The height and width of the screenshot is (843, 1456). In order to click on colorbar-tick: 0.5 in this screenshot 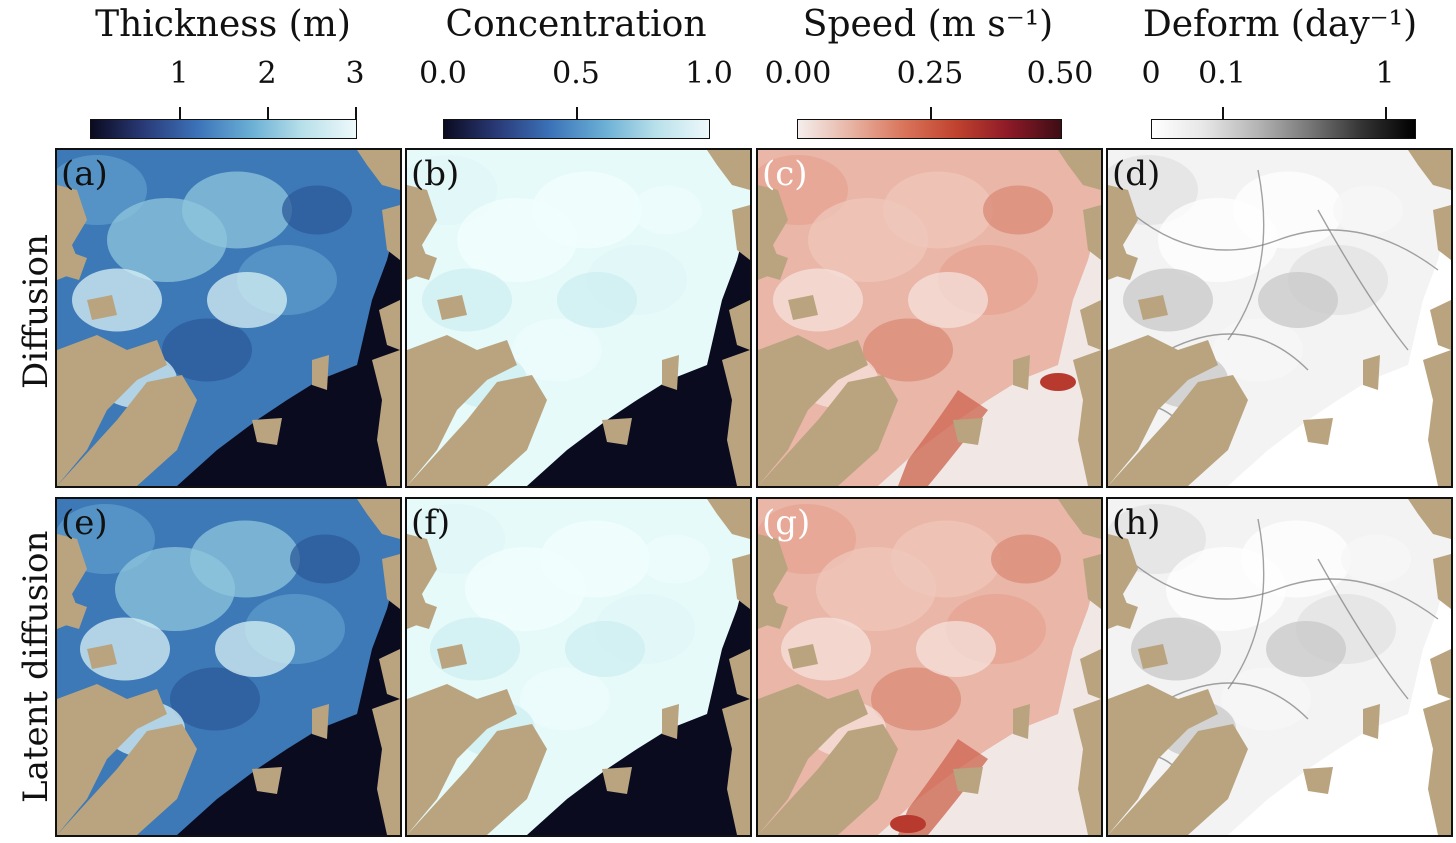, I will do `click(576, 73)`.